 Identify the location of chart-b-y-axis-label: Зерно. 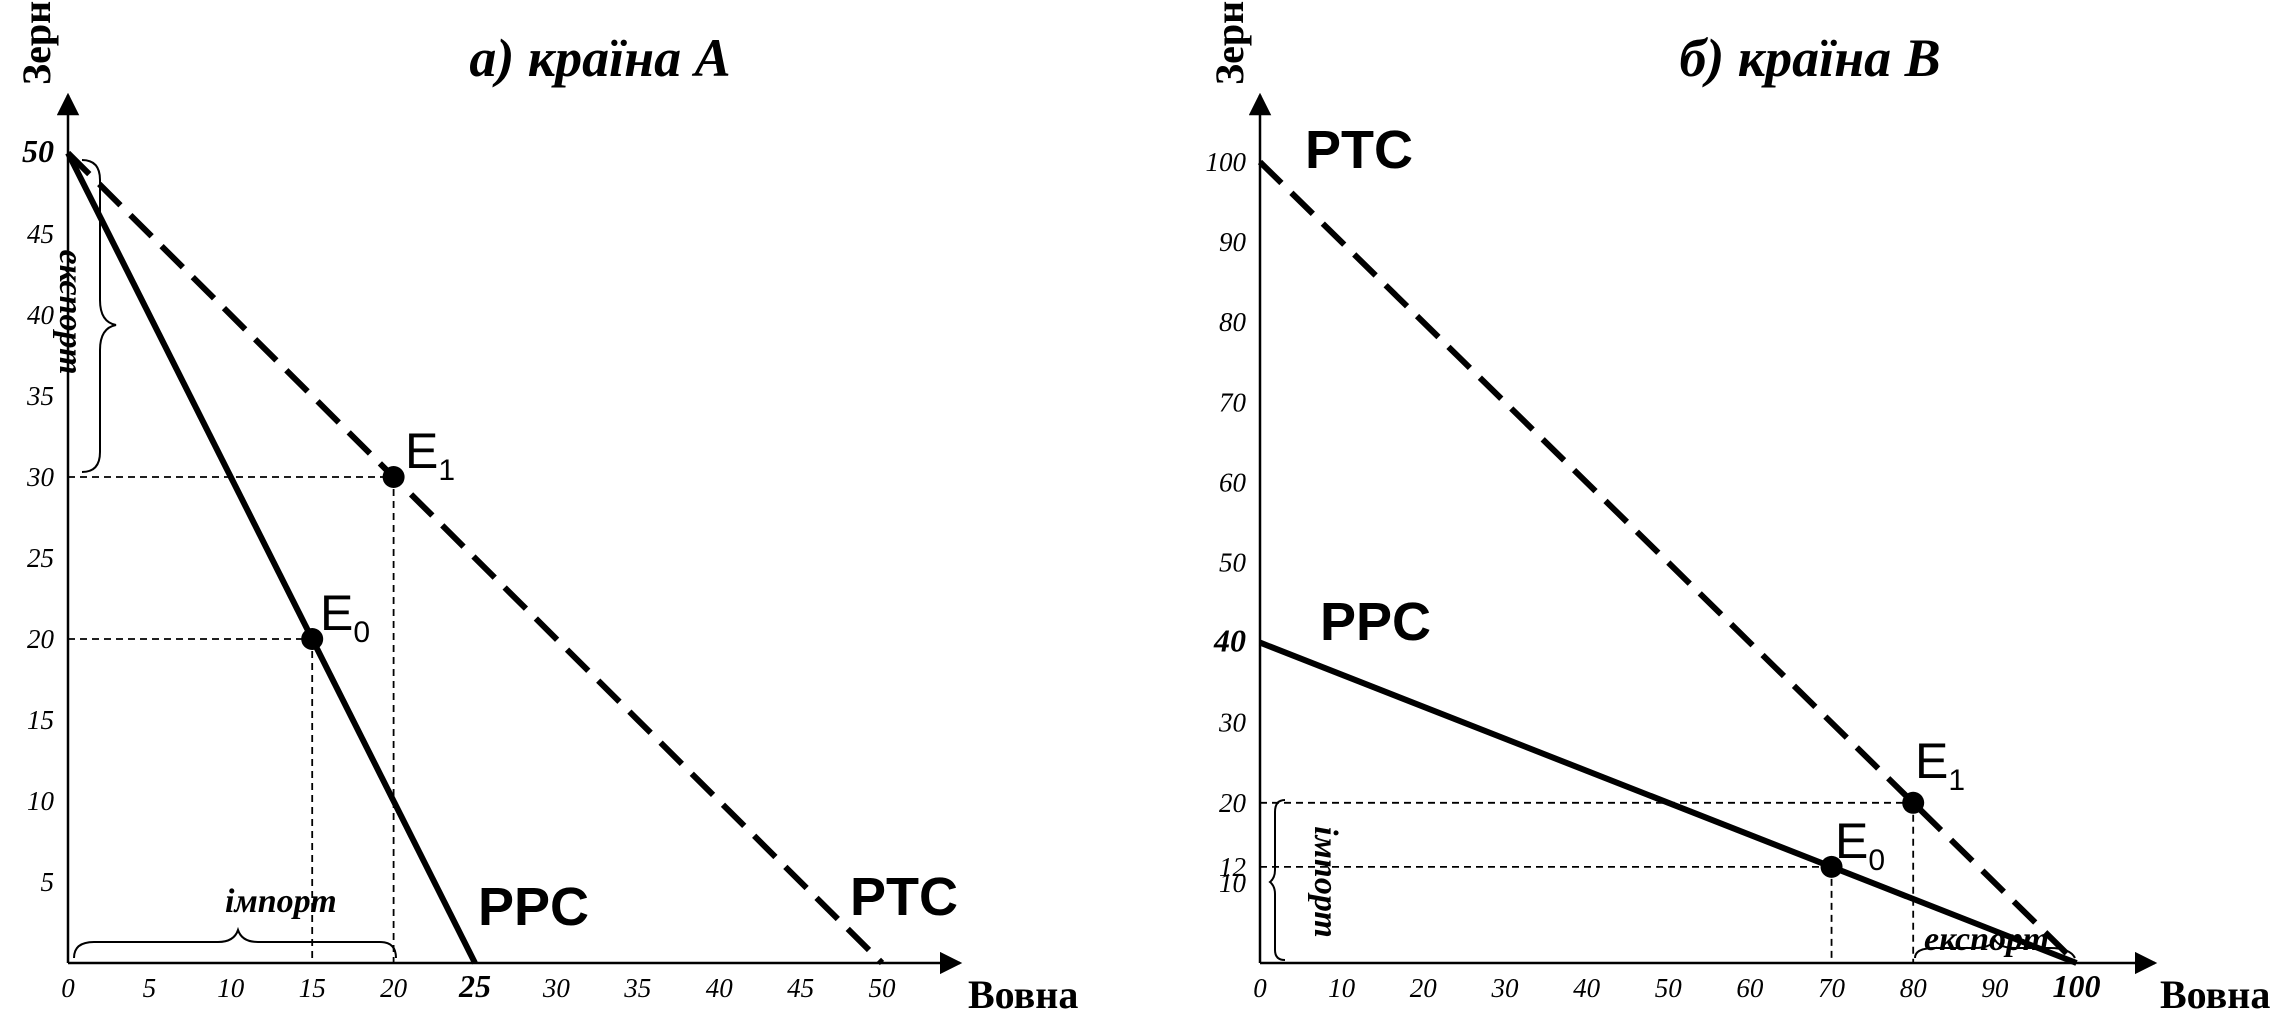
(1229, 42).